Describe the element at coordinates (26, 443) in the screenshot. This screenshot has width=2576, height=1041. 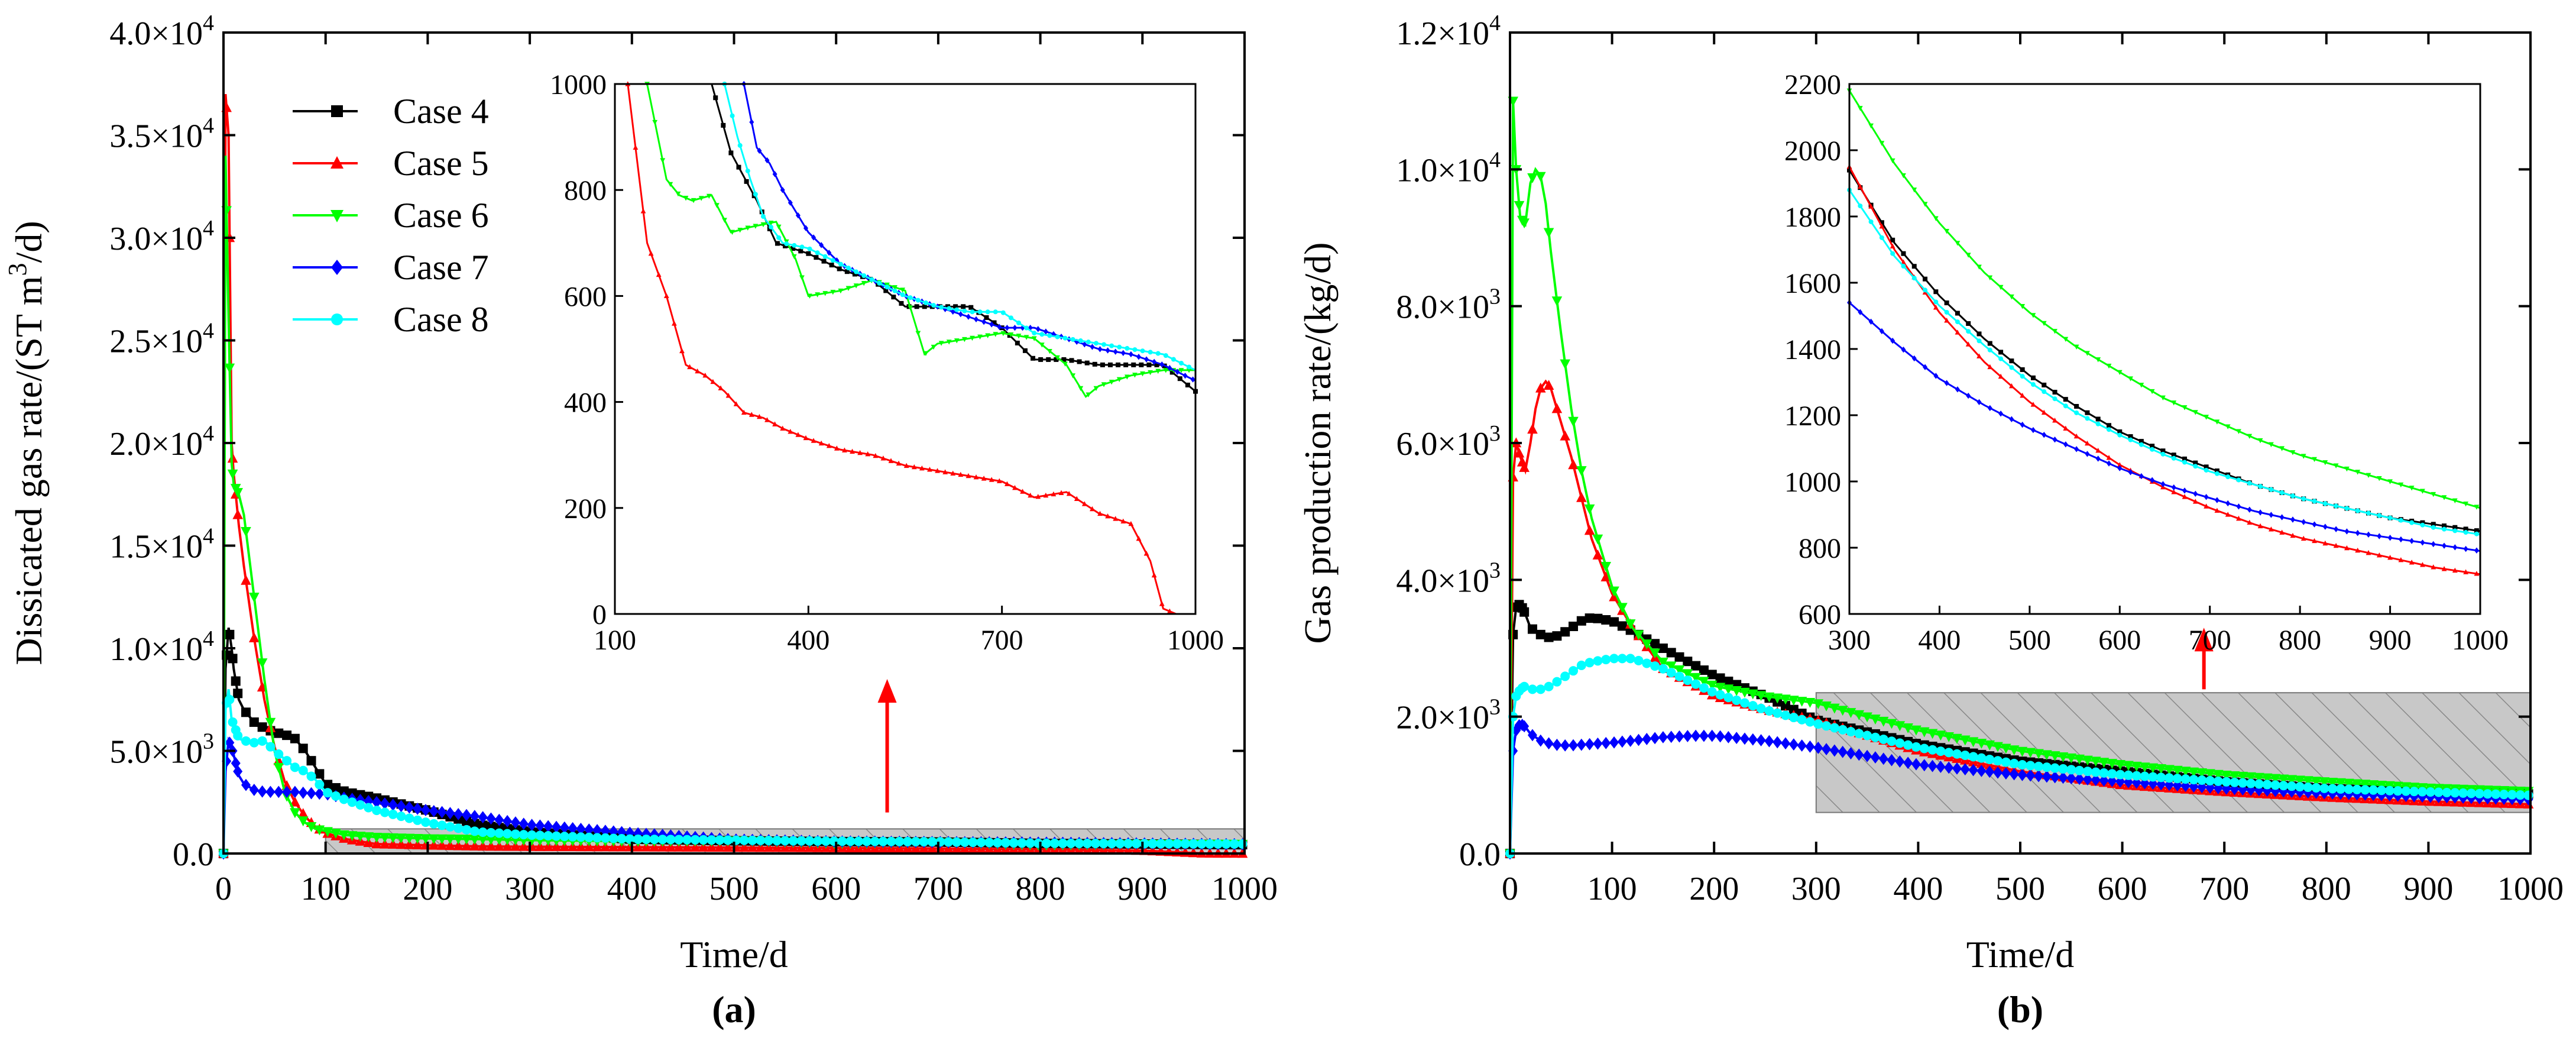
I see `y-axis-label: Dissicated gas rate/(ST m3/d)` at that location.